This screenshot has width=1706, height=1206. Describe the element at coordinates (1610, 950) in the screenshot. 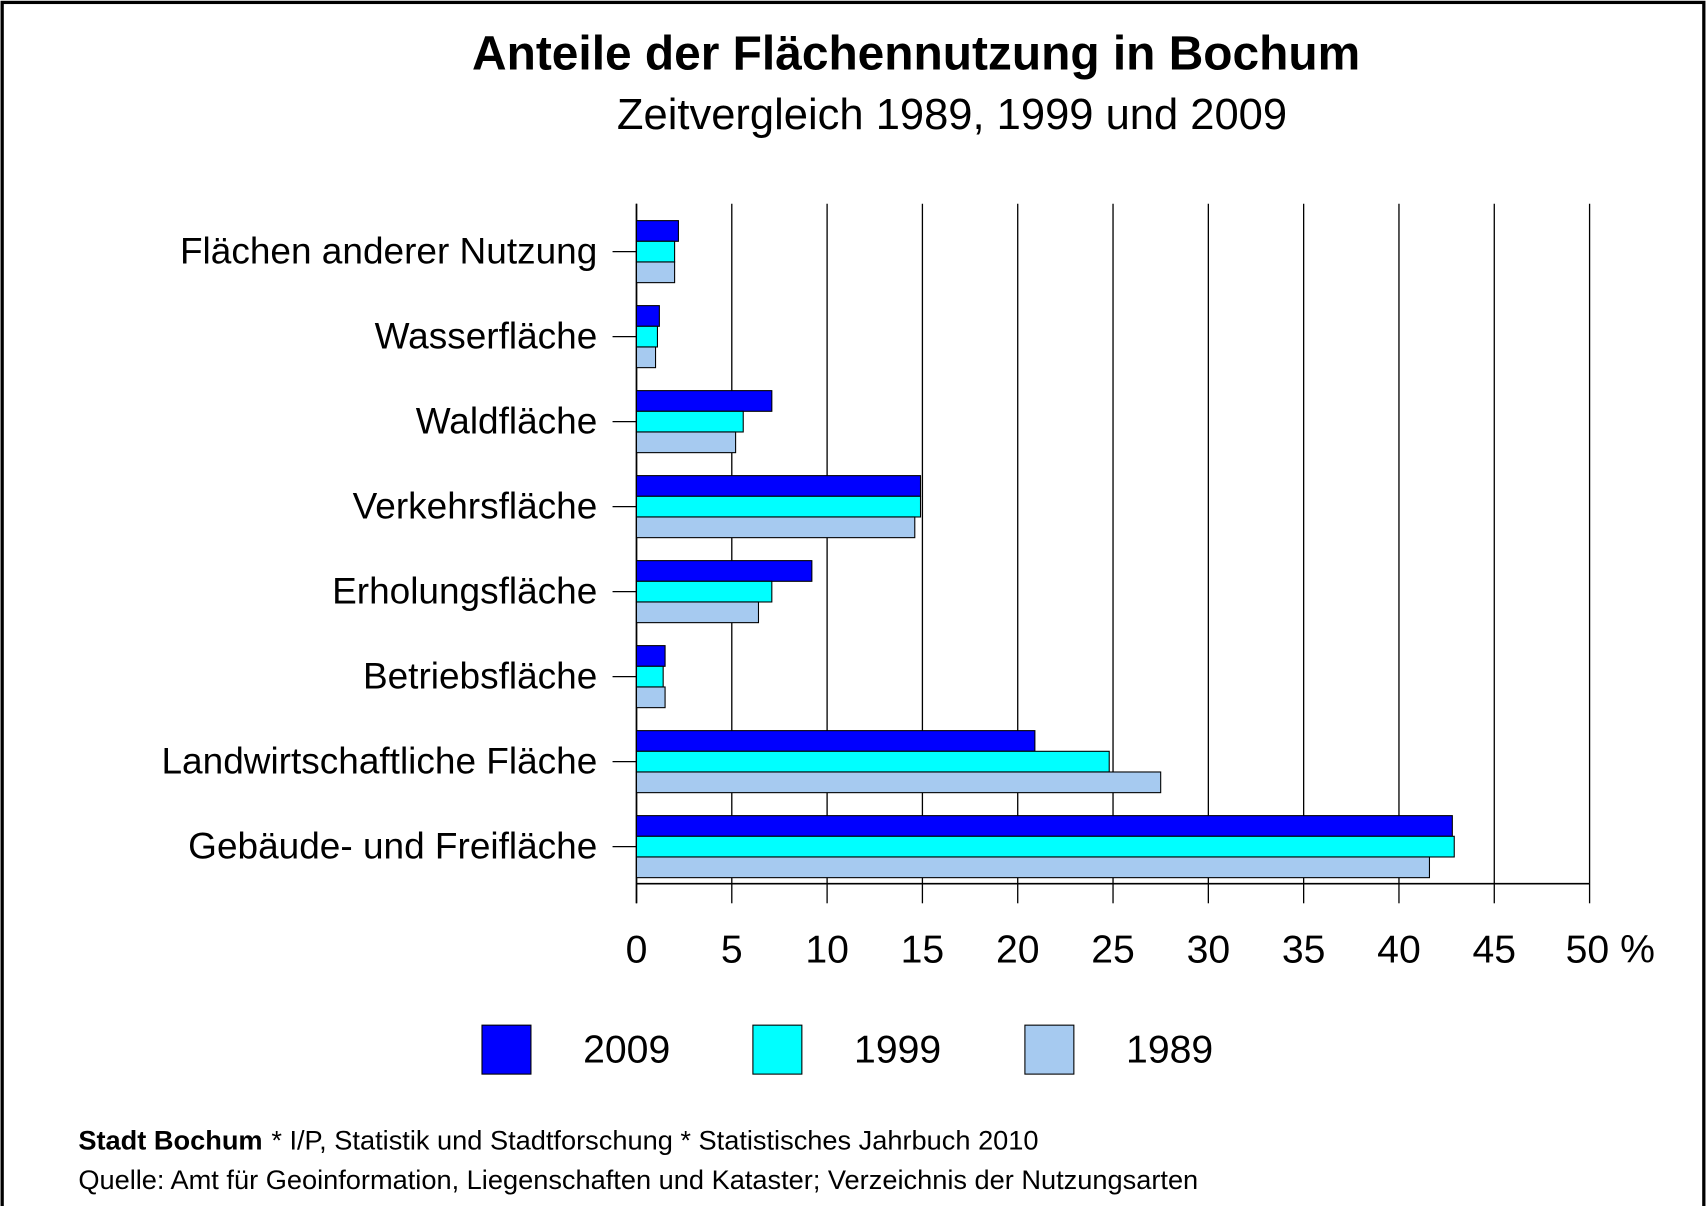

I see `x-tick-label: 50 %` at that location.